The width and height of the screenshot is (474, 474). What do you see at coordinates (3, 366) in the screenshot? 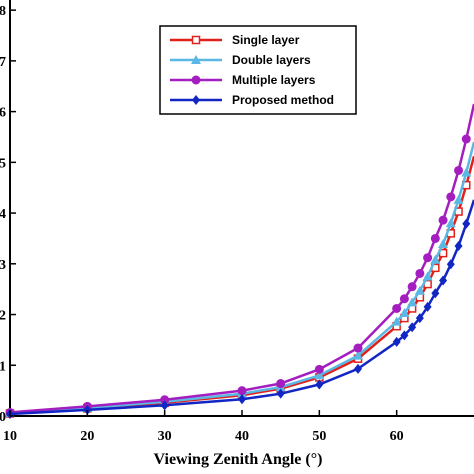
I see `y-tick-label: 1` at bounding box center [3, 366].